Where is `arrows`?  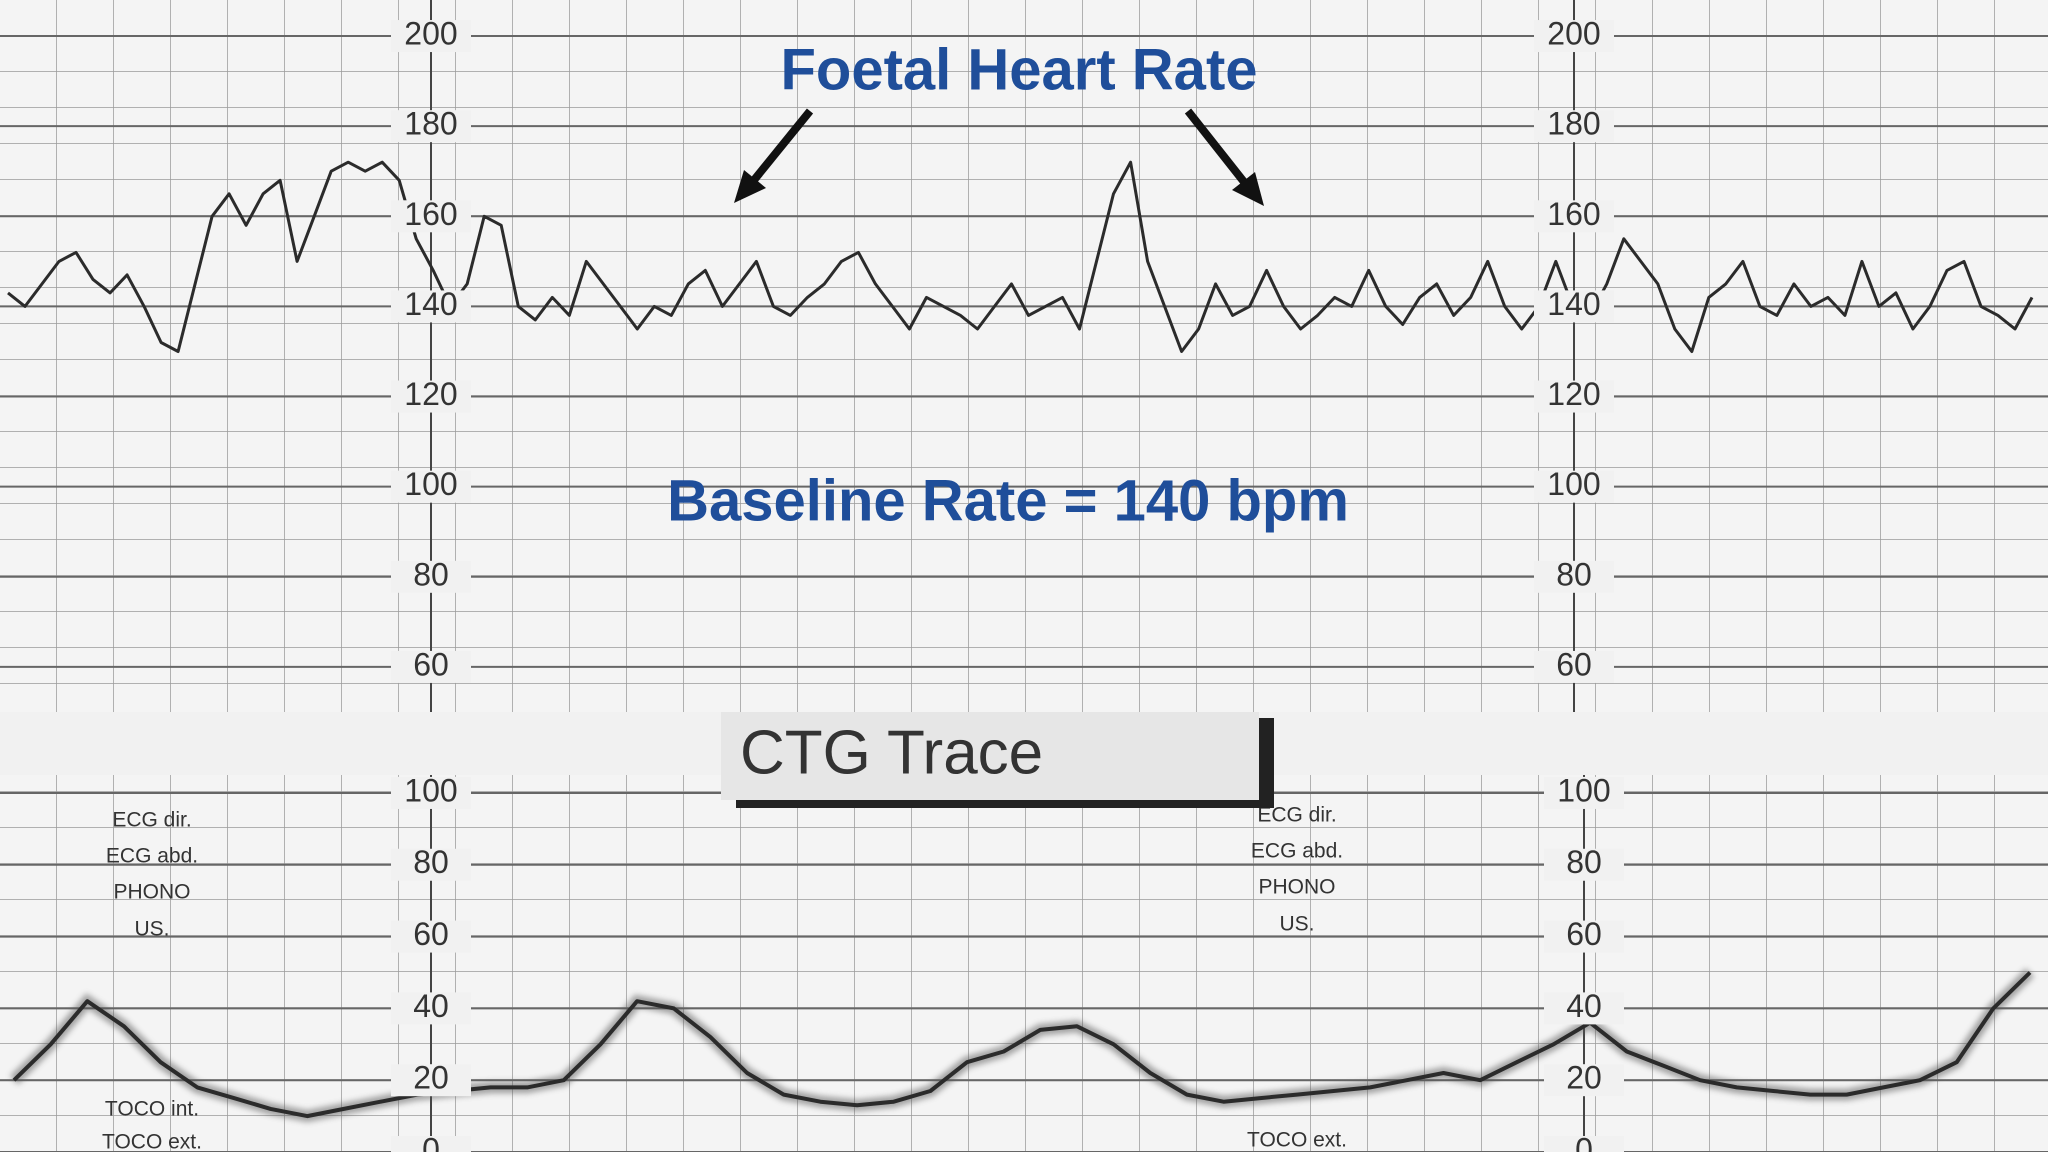
arrows is located at coordinates (999, 157).